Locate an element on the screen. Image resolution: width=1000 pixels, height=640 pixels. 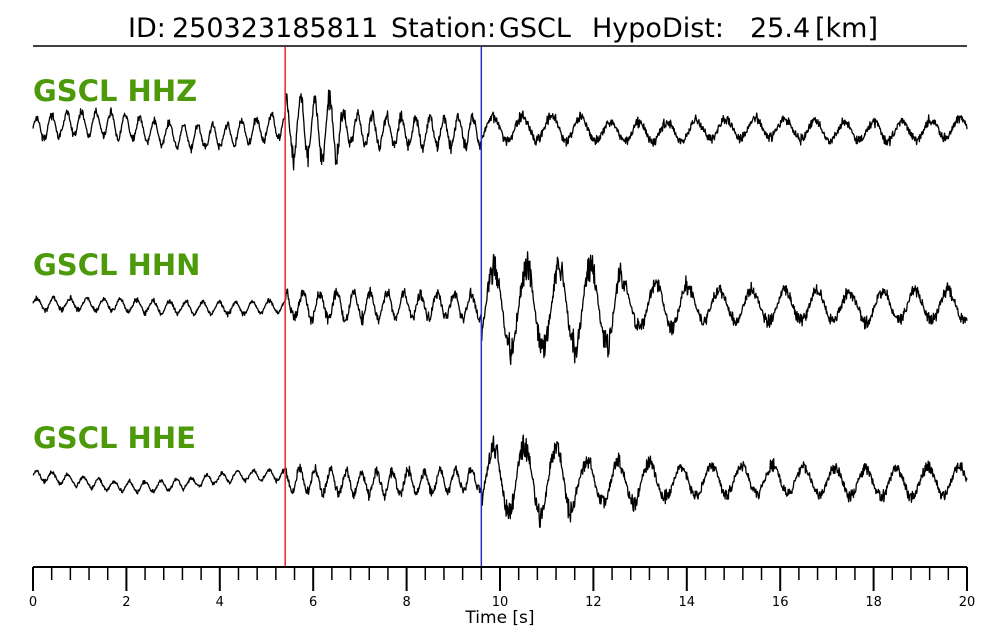
trace-label-hhn: GSCL HHN is located at coordinates (116, 265).